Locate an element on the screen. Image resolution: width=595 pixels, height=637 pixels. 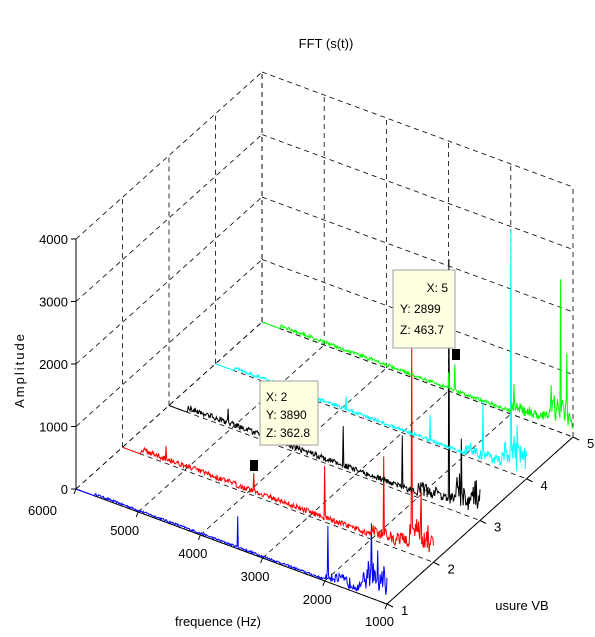
datatip-line: X: 2 is located at coordinates (277, 397).